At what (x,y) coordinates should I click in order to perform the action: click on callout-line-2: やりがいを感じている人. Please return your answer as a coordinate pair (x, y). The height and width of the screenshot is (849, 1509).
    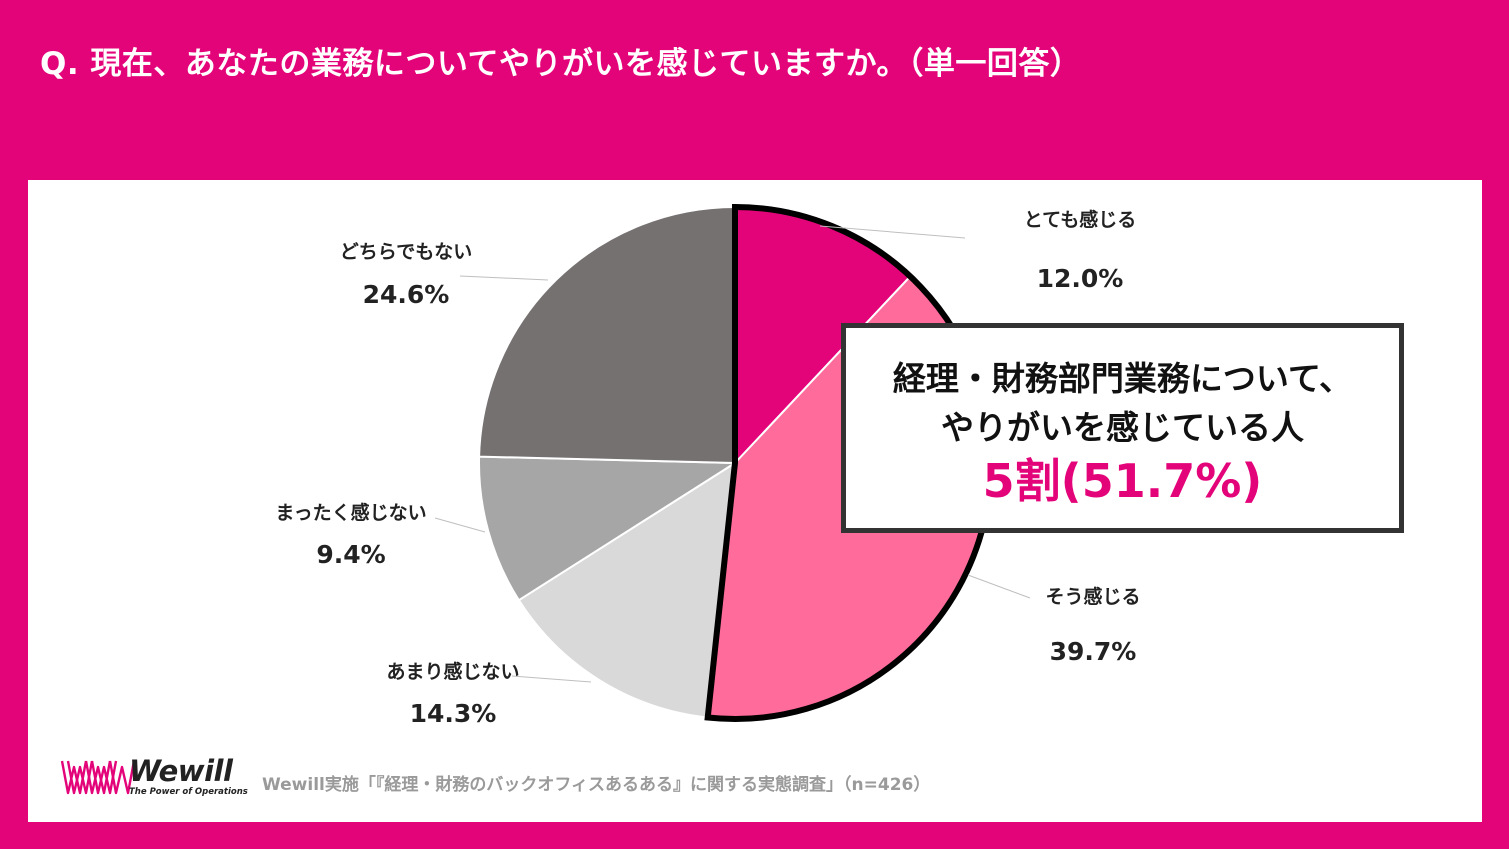
    Looking at the image, I should click on (1122, 427).